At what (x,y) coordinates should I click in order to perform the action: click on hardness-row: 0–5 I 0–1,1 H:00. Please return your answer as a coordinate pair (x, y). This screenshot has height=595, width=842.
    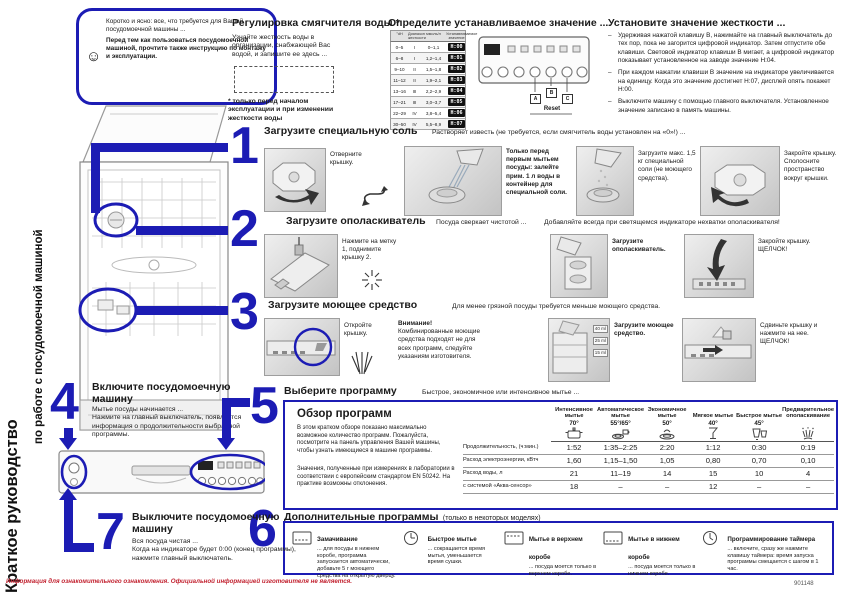
    Looking at the image, I should click on (428, 48).